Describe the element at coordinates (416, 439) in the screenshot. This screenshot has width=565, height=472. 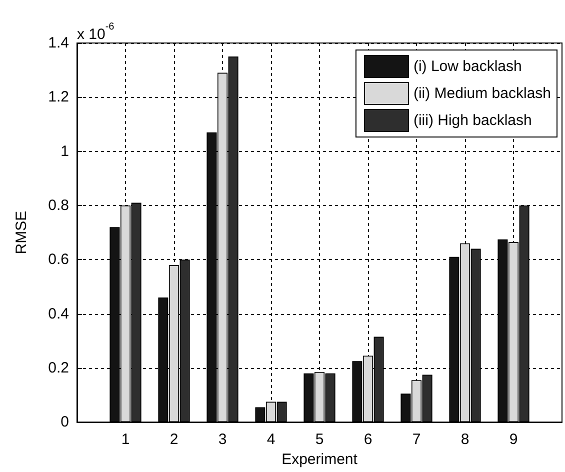
I see `x-tick-label: 7` at that location.